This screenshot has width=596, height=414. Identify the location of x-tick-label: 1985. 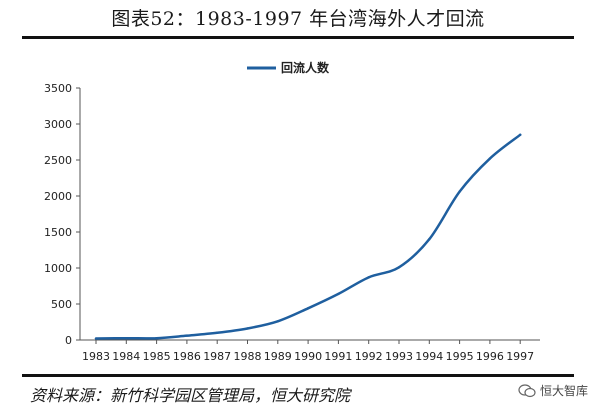
(157, 356).